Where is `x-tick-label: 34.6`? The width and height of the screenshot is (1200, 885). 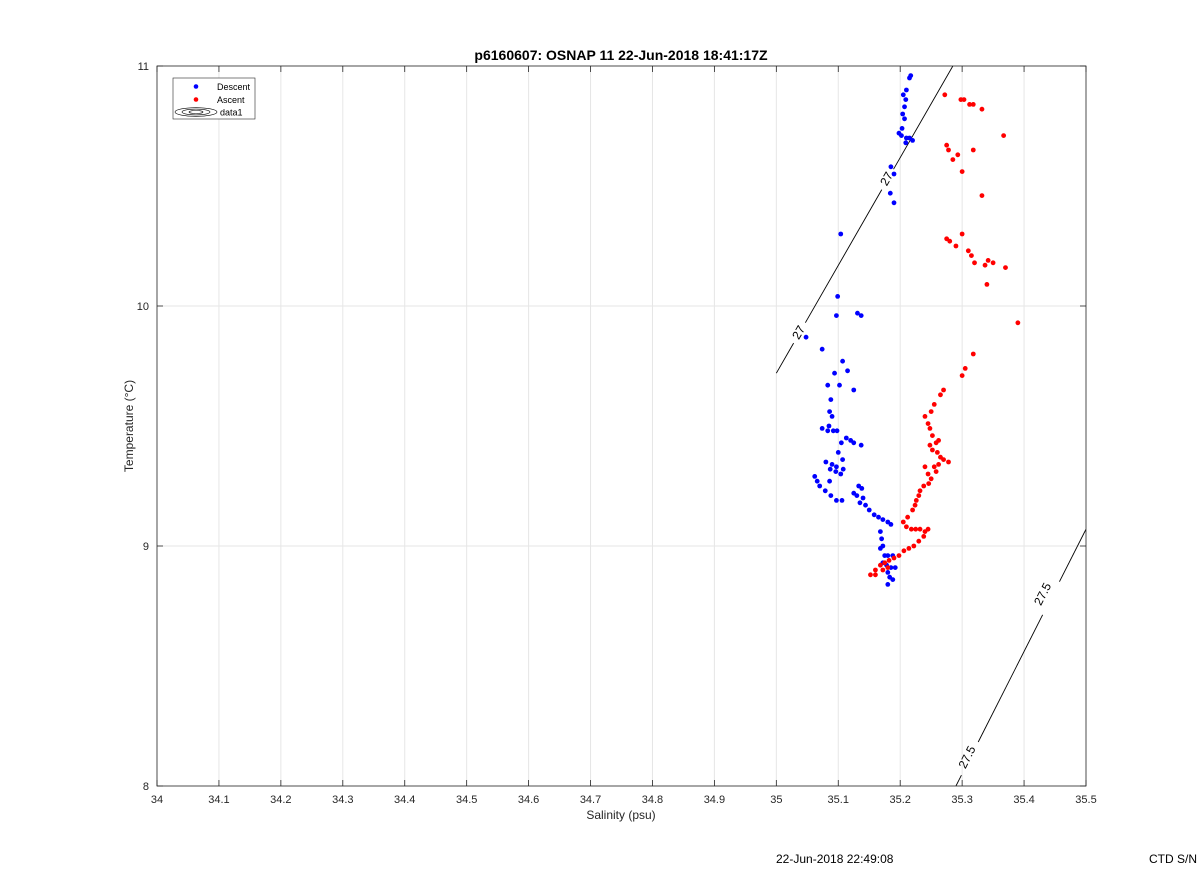 x-tick-label: 34.6 is located at coordinates (528, 800).